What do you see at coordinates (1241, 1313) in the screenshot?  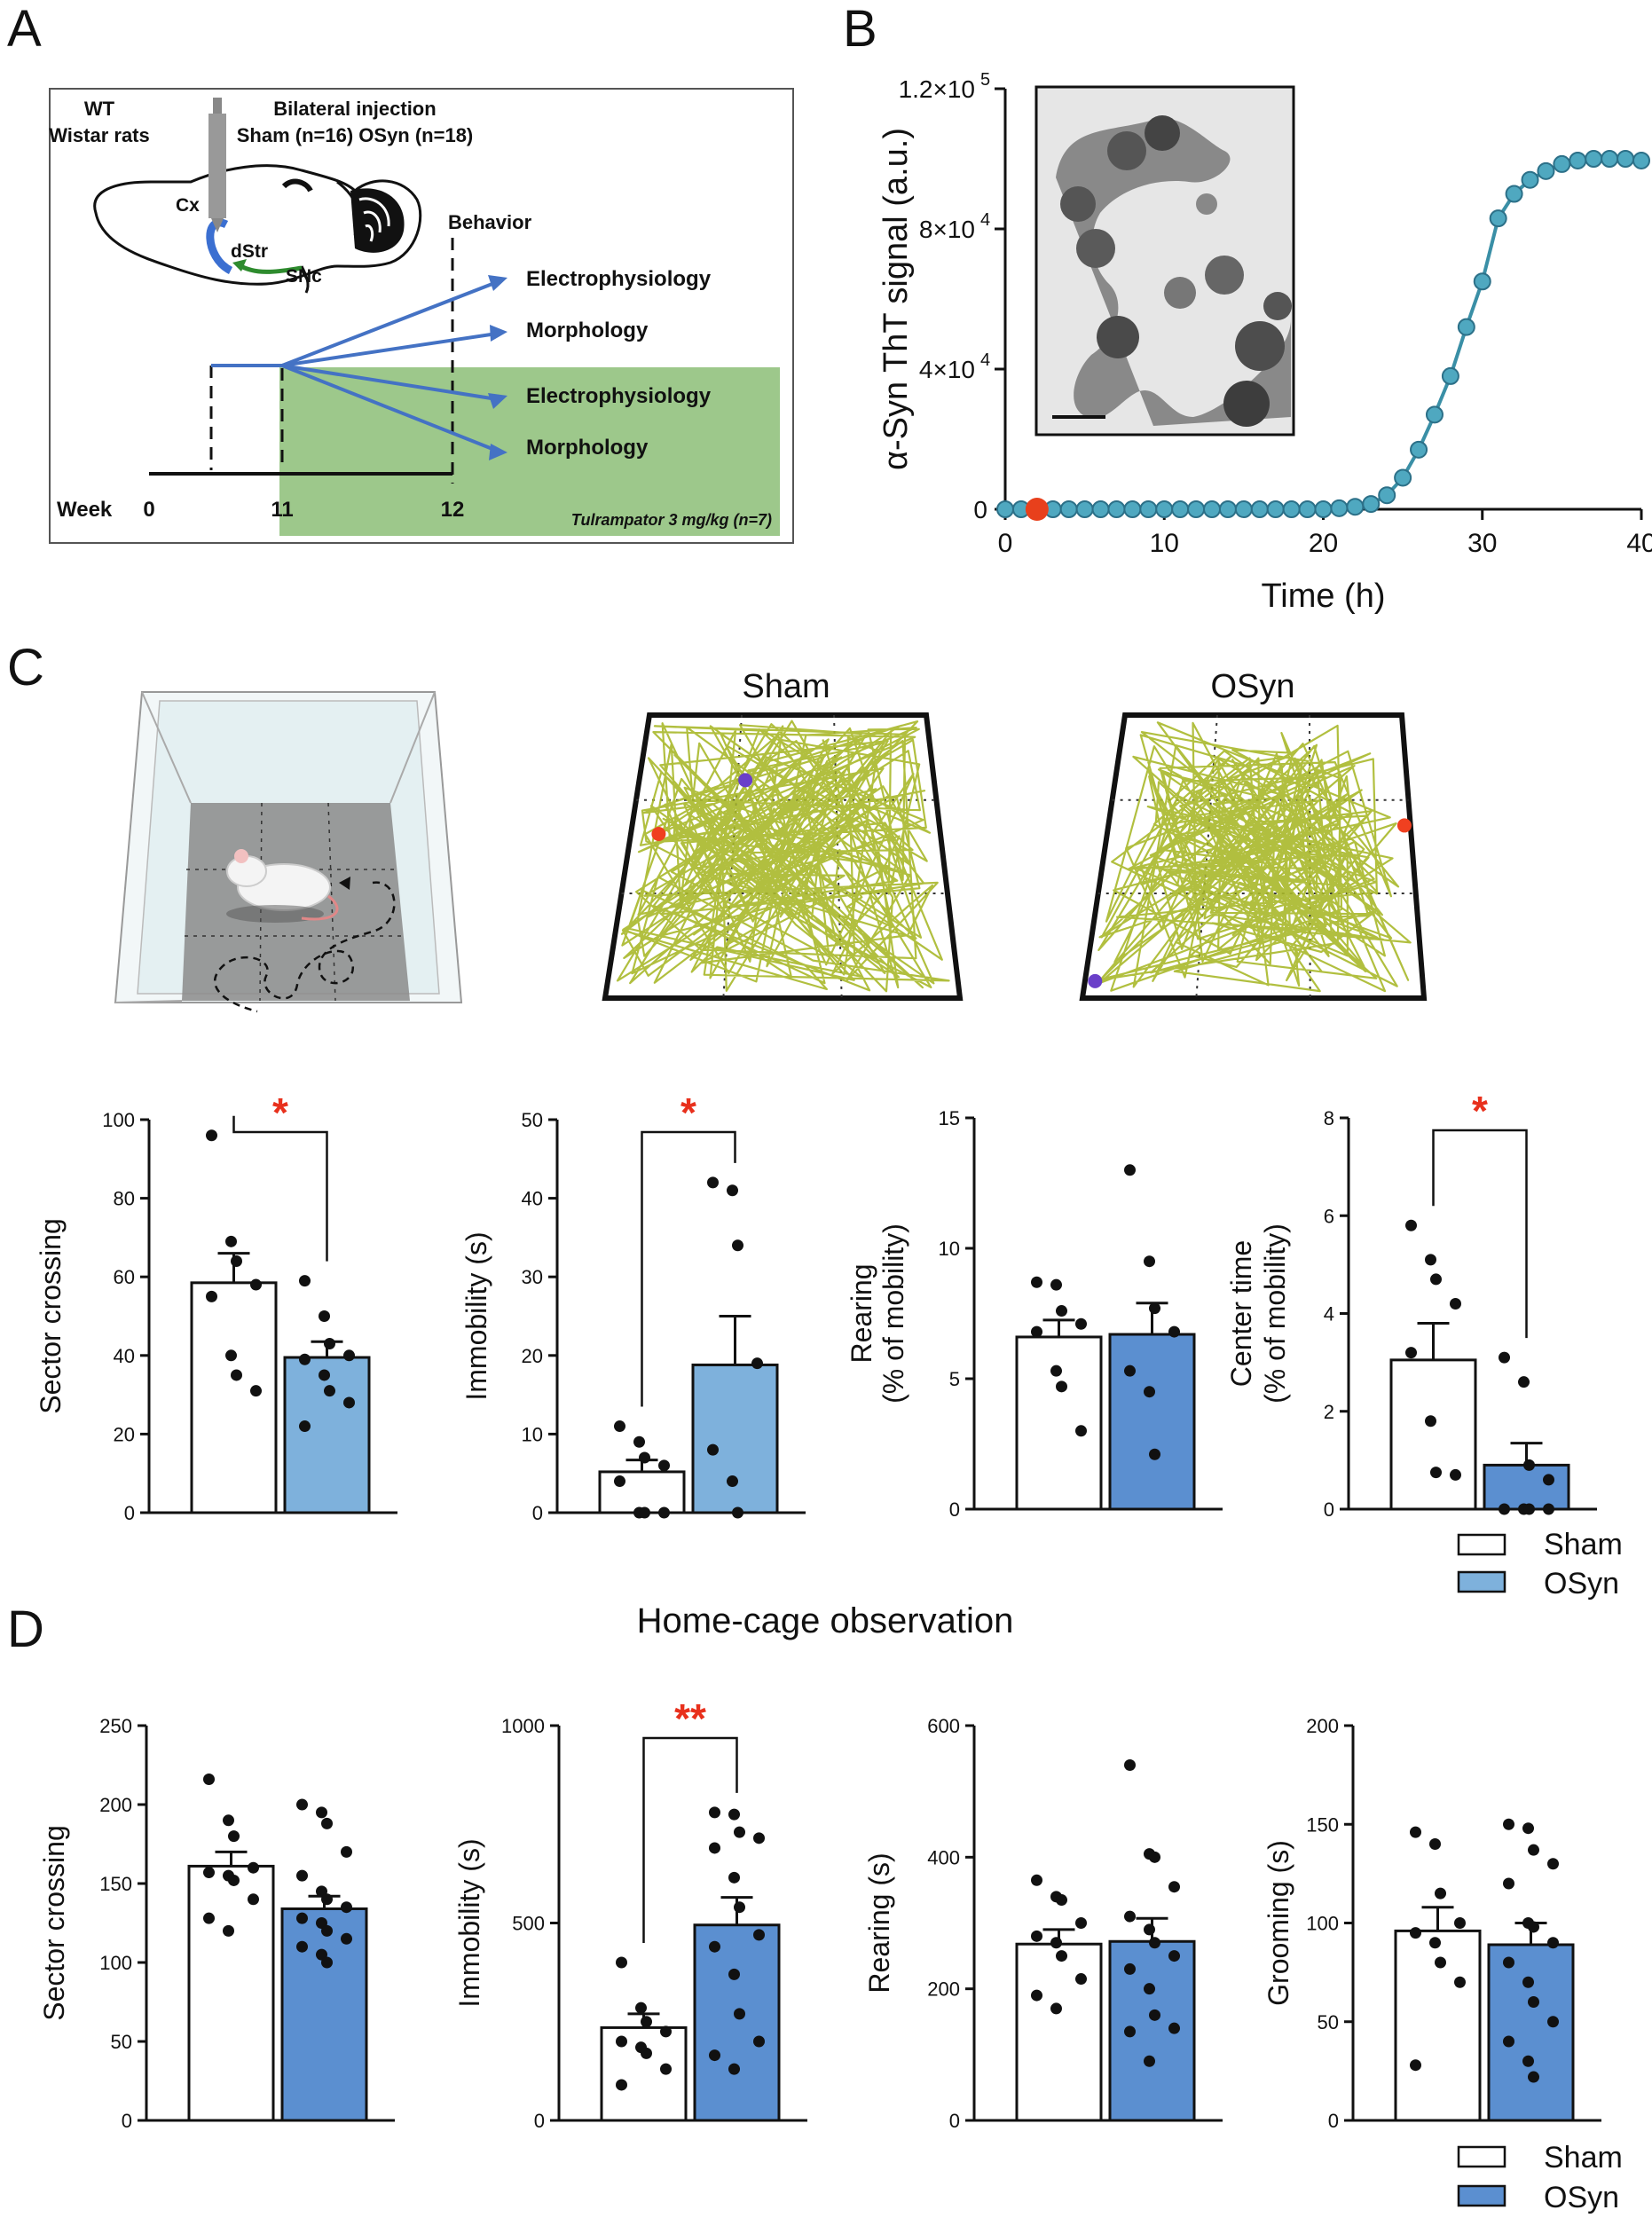 I see `y-axis-label: Center time` at bounding box center [1241, 1313].